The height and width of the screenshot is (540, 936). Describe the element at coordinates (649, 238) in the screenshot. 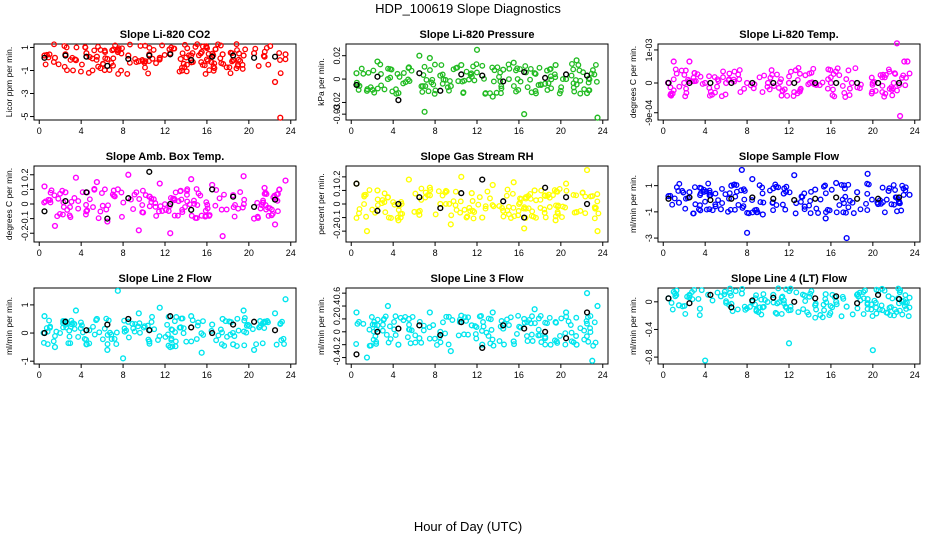

I see `y-tick-label: -3` at that location.